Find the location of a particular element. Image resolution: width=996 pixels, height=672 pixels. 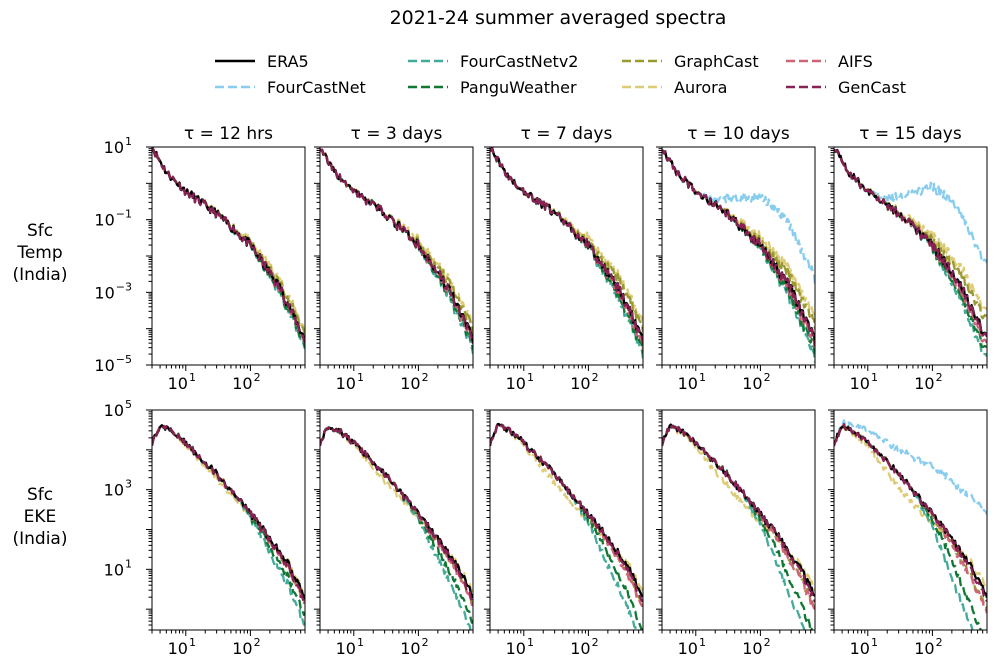

legend-label-aurora: Aurora is located at coordinates (700, 87).